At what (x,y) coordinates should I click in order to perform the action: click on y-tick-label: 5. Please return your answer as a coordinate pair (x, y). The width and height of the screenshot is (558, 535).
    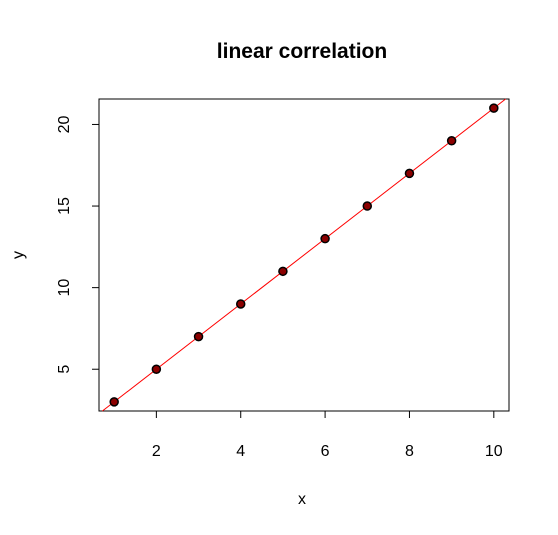
    Looking at the image, I should click on (64, 369).